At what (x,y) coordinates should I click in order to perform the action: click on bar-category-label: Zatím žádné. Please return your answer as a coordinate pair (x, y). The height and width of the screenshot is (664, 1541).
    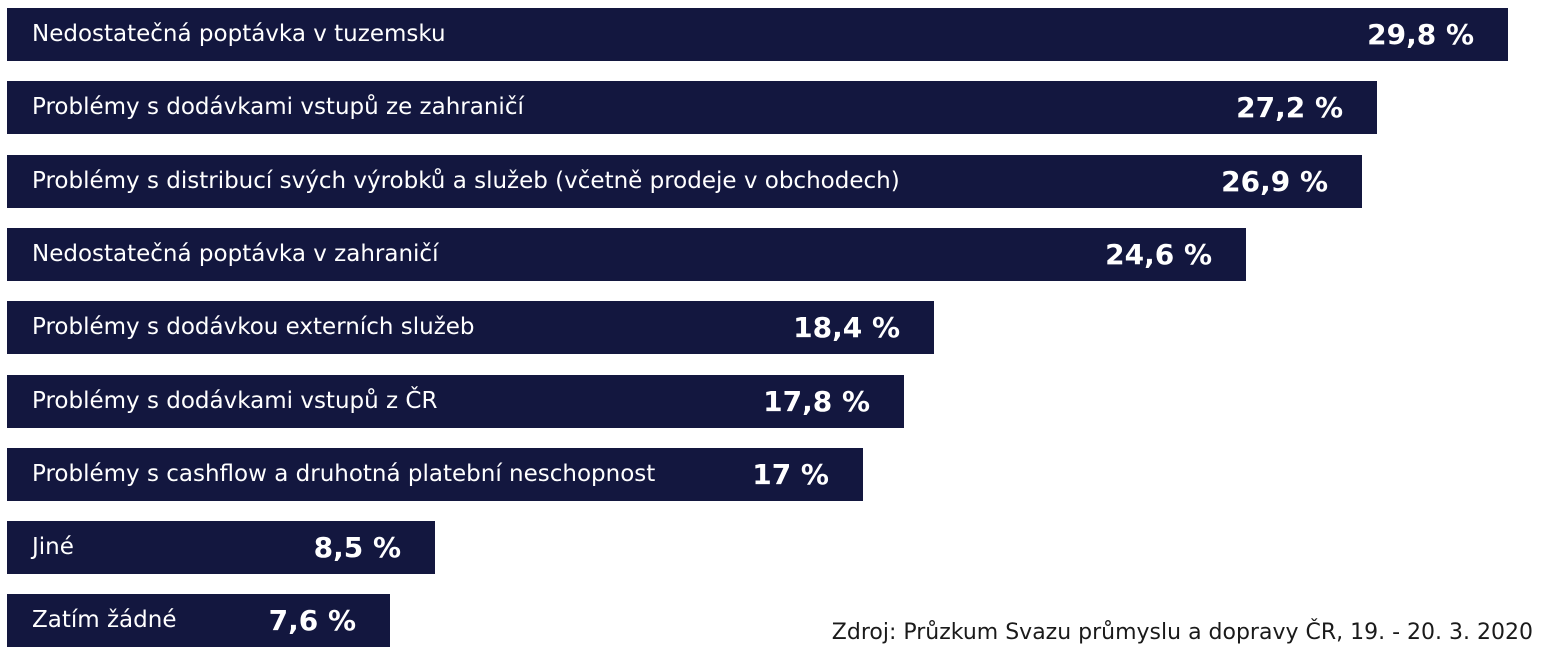
    Looking at the image, I should click on (104, 620).